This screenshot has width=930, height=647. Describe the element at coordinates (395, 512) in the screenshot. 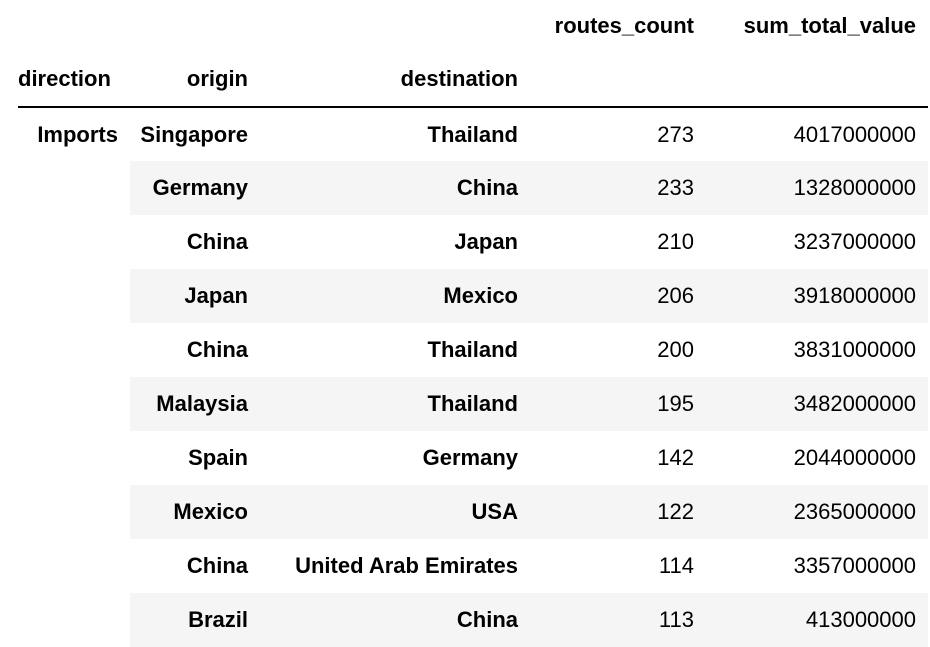

I see `row-index-destination: USA` at that location.